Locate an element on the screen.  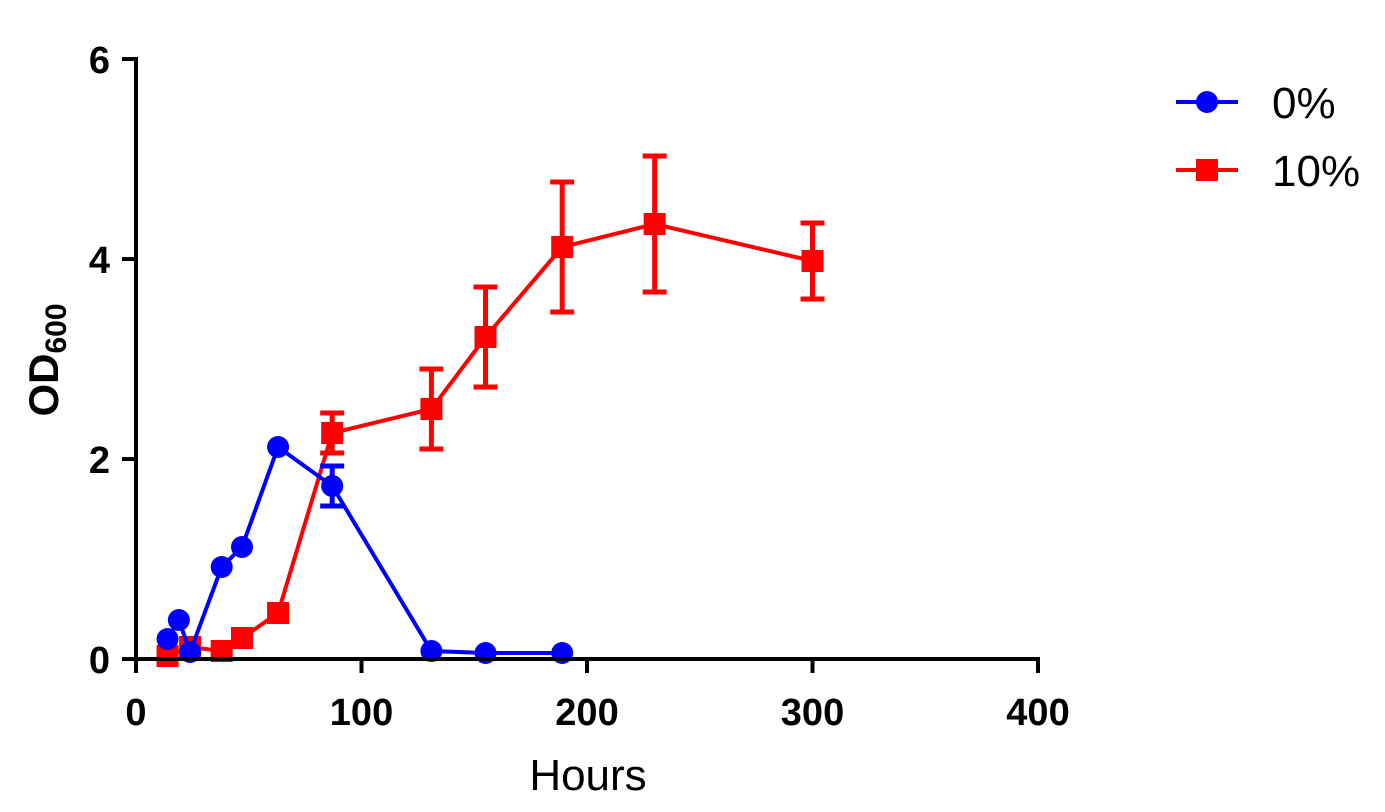
x-tick-label: 400 is located at coordinates (1037, 713).